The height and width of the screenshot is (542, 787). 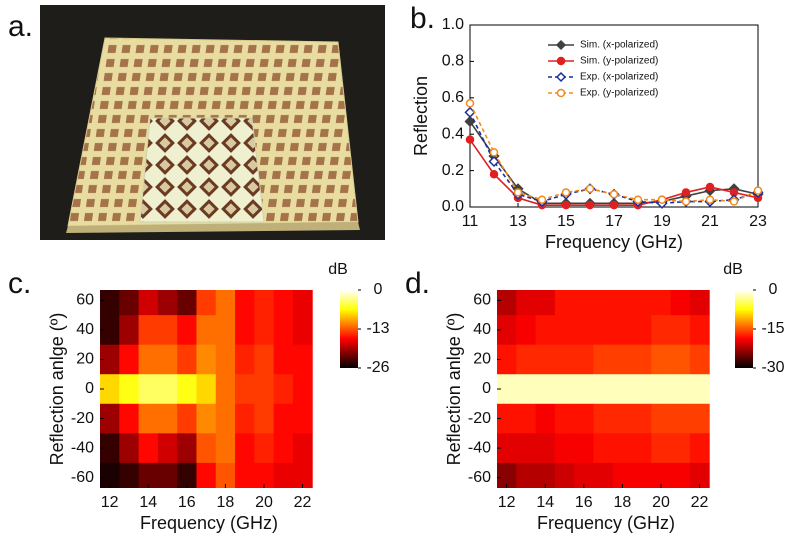 I want to click on legend-label: Exp. (y-polarized), so click(x=619, y=93).